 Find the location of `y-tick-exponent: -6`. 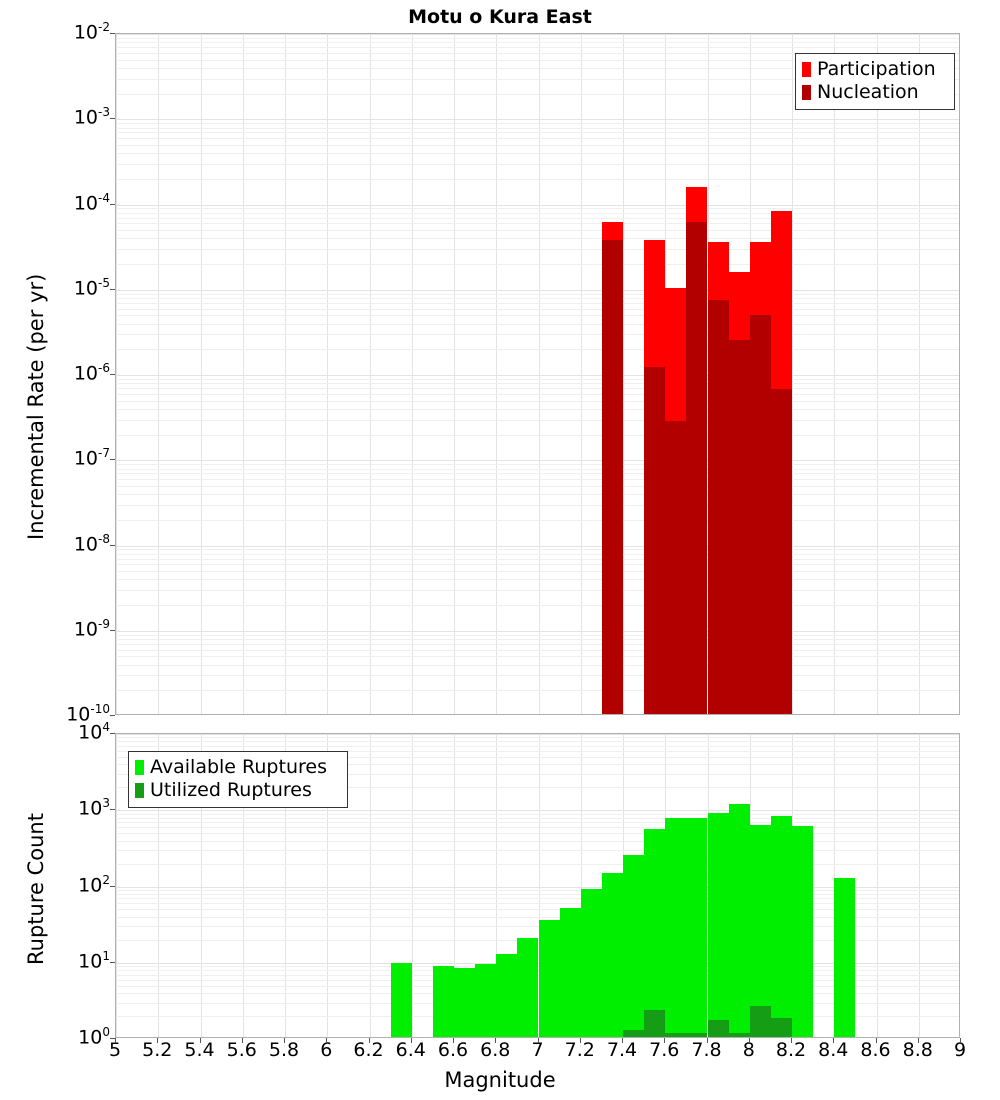

y-tick-exponent: -6 is located at coordinates (104, 368).